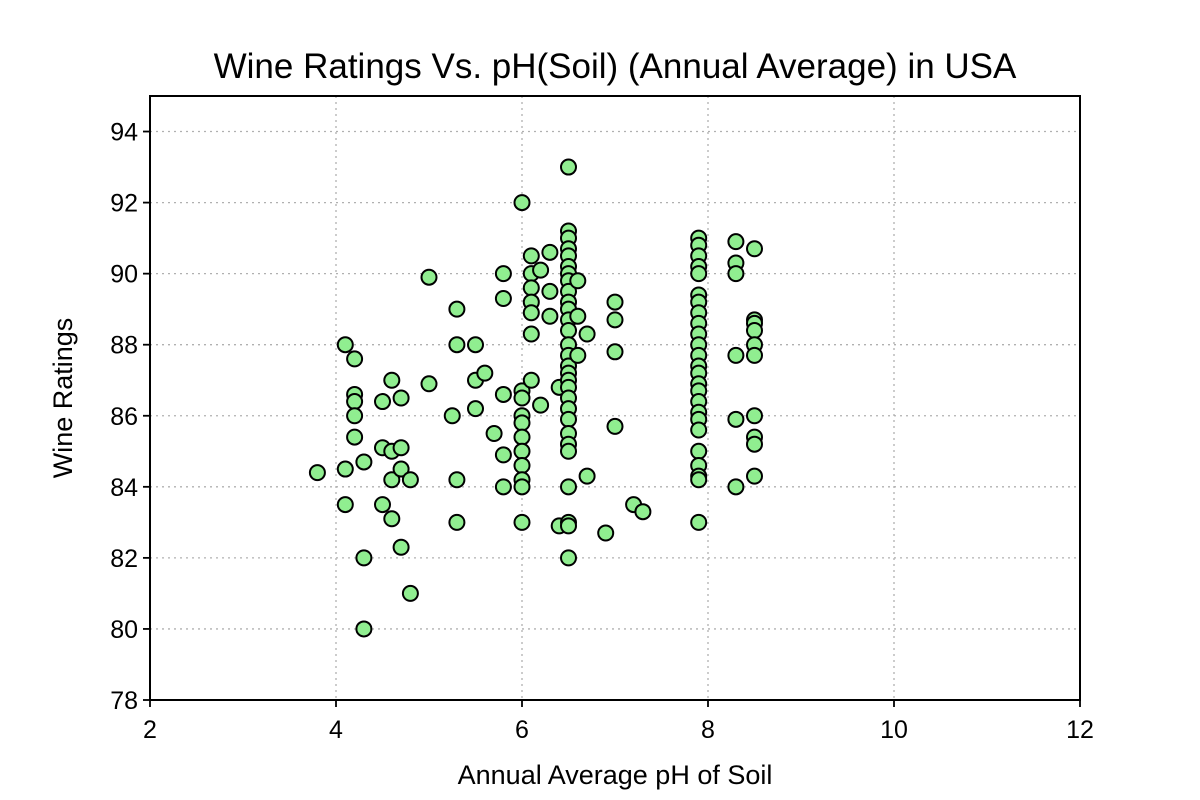 The image size is (1200, 800). Describe the element at coordinates (894, 730) in the screenshot. I see `x-tick-label: 10` at that location.